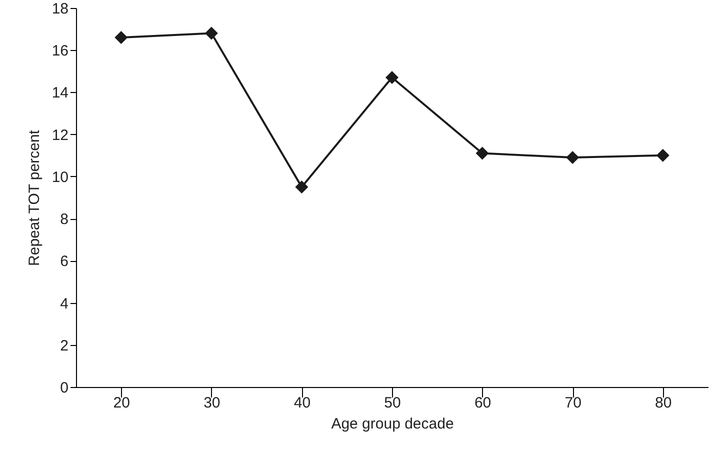  Describe the element at coordinates (302, 403) in the screenshot. I see `x-tick-label: 40` at that location.